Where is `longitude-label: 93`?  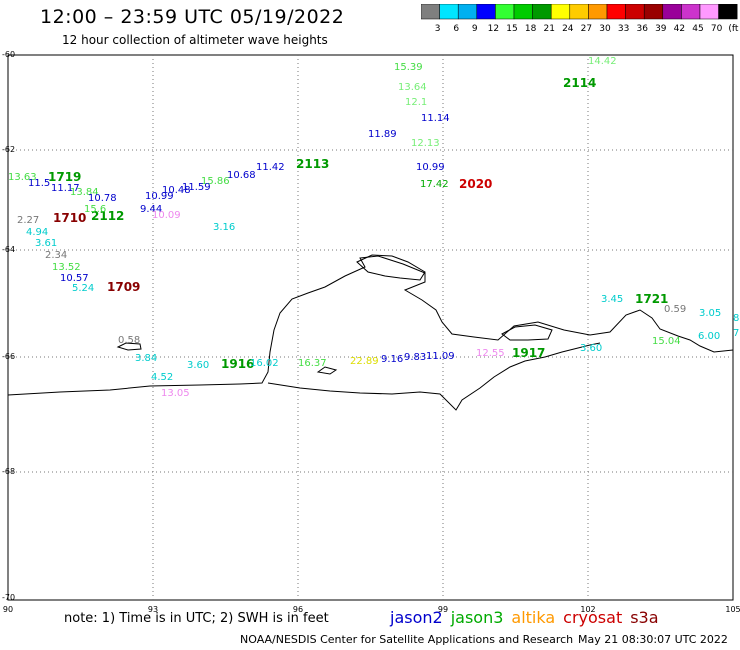 longitude-label: 93 is located at coordinates (153, 609).